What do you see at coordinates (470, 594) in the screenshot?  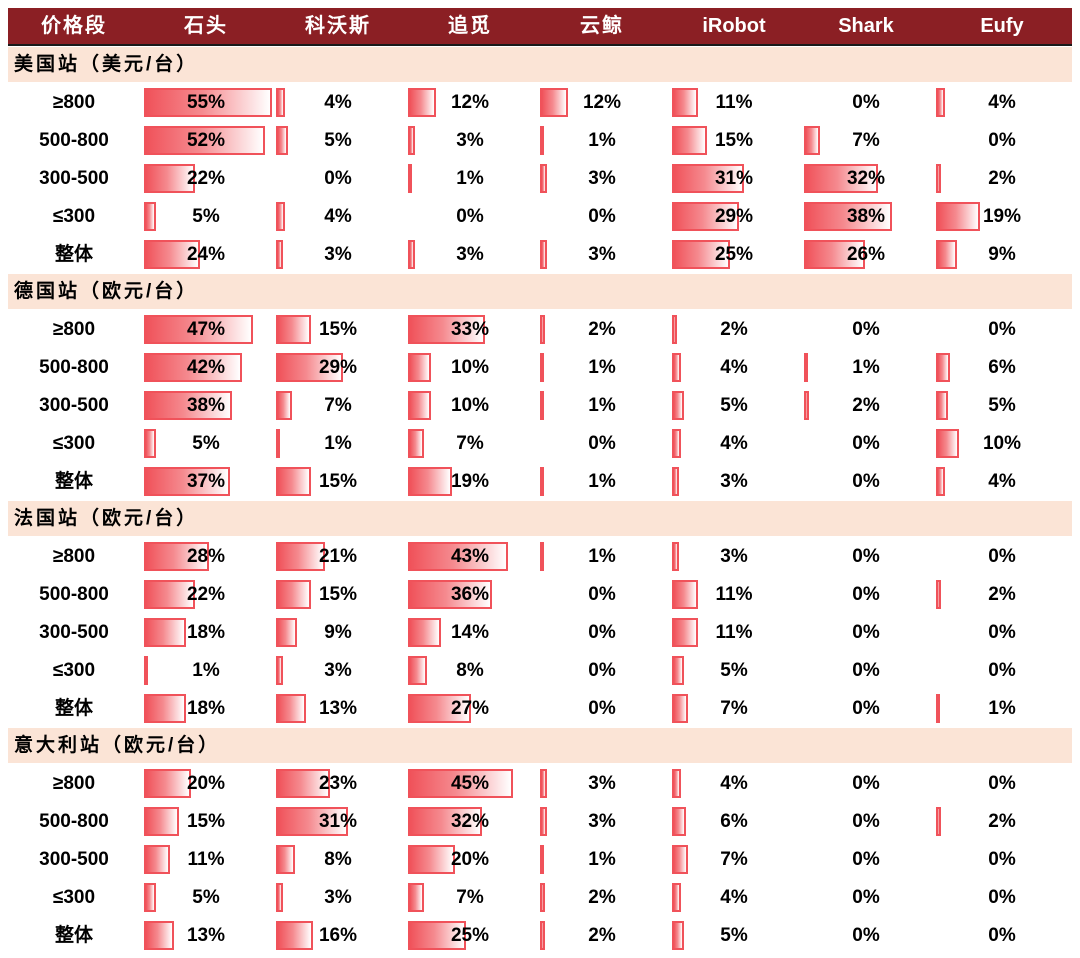 I see `data-label: 36%` at bounding box center [470, 594].